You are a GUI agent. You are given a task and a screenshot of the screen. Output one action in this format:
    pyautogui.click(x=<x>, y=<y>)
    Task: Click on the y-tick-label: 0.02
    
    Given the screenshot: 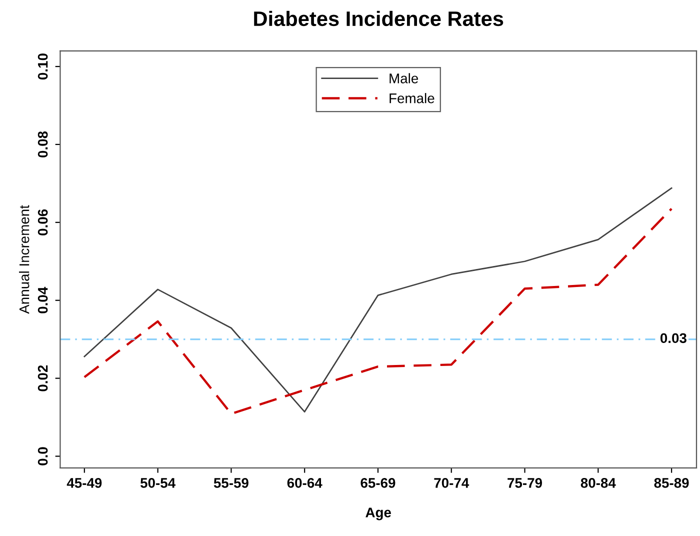 What is the action you would take?
    pyautogui.click(x=43, y=378)
    